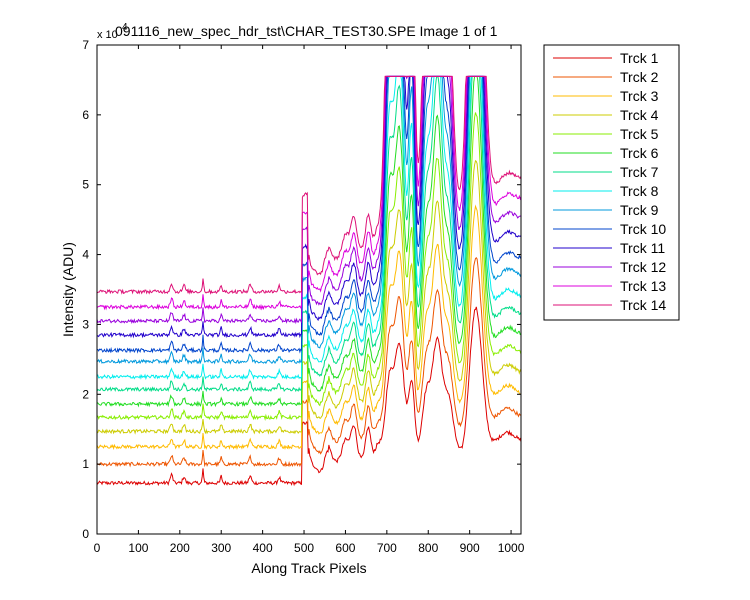  Describe the element at coordinates (639, 77) in the screenshot. I see `legend-label: Trck 2` at that location.